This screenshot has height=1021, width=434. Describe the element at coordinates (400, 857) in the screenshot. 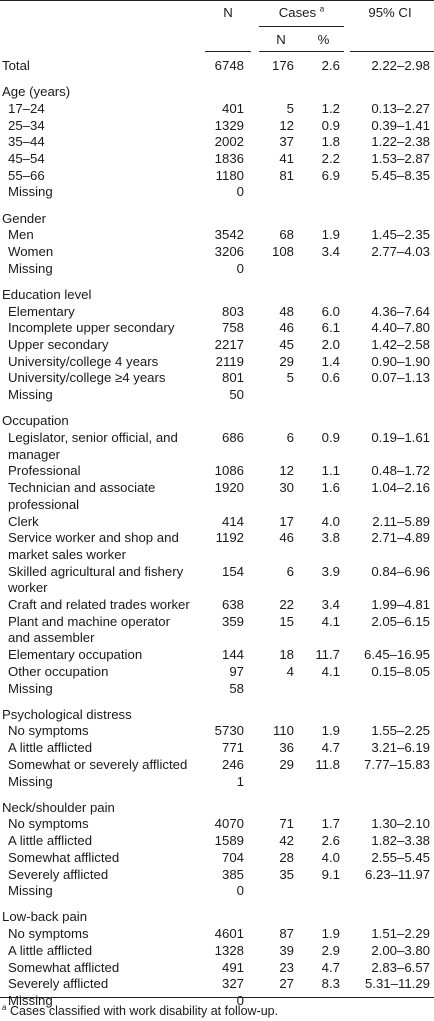

I see `cell-ci: 2.55–5.45` at that location.